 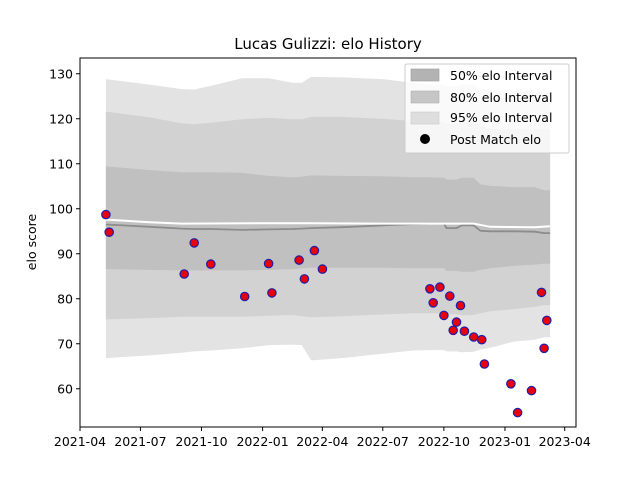 I want to click on x-tick-label: 2022-10, so click(x=444, y=441).